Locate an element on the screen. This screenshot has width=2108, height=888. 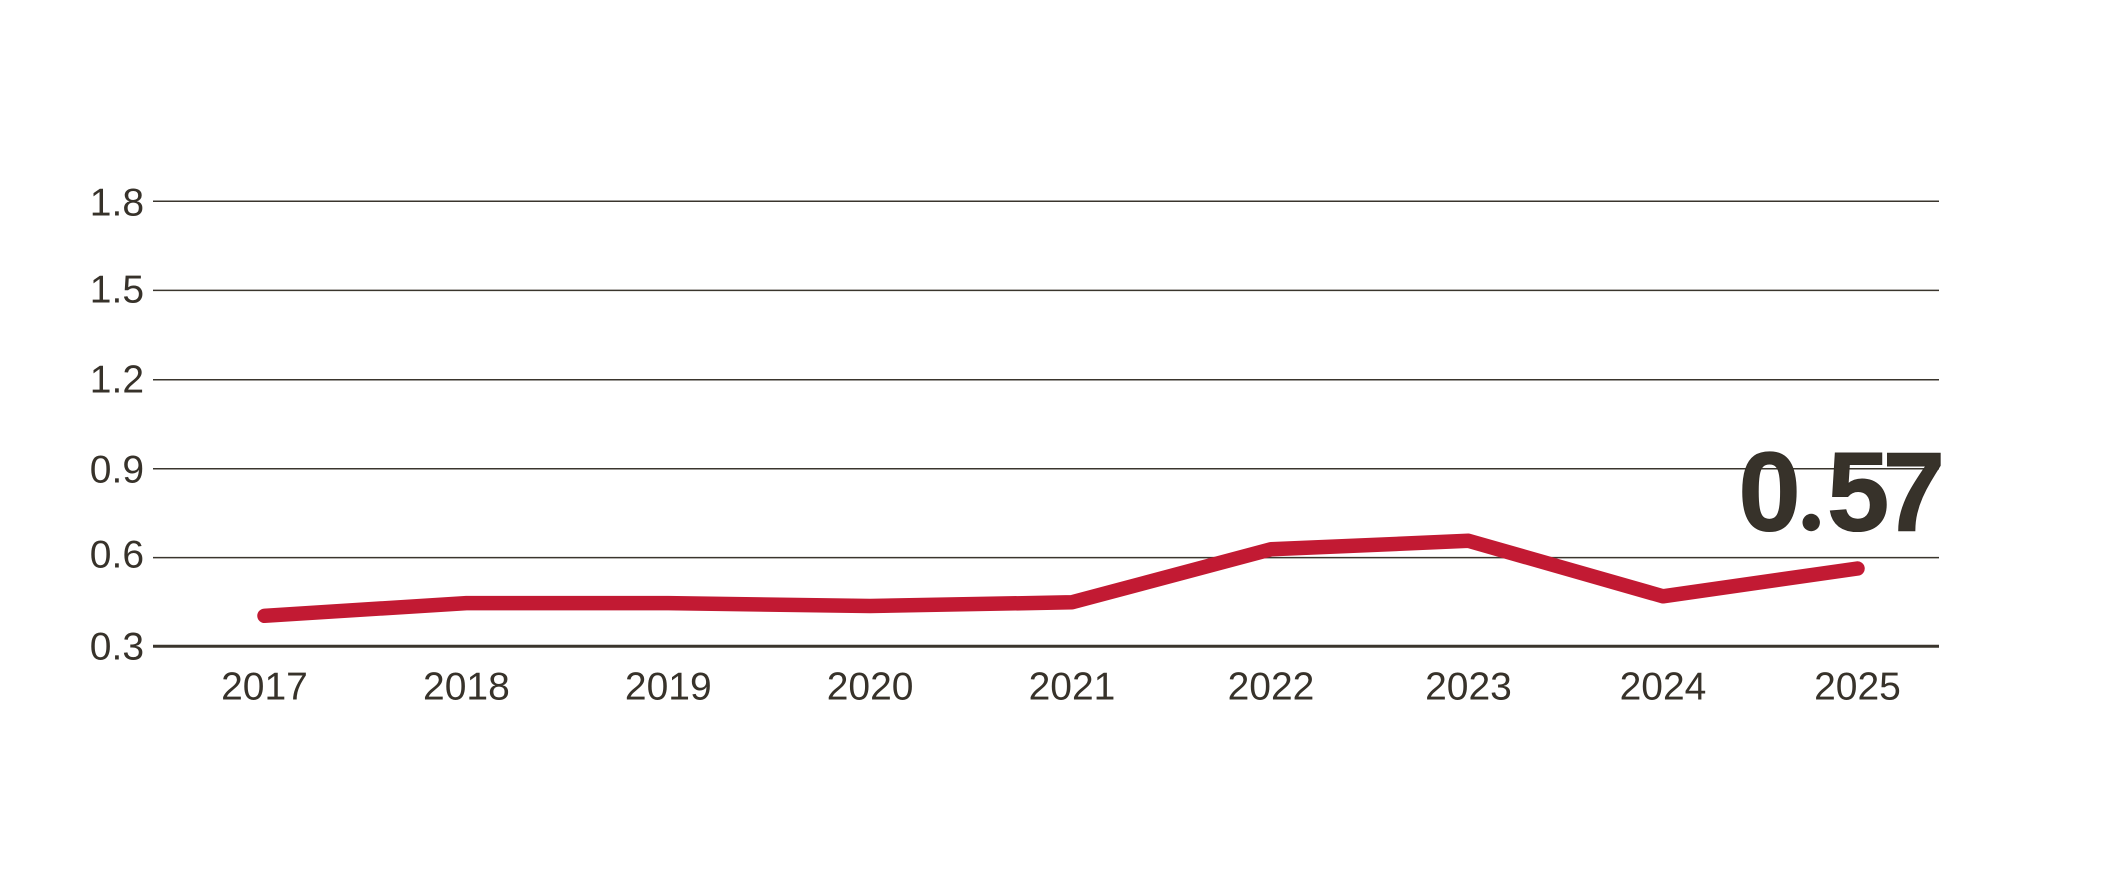
svg-text: 7 is located at coordinates (1914, 492).